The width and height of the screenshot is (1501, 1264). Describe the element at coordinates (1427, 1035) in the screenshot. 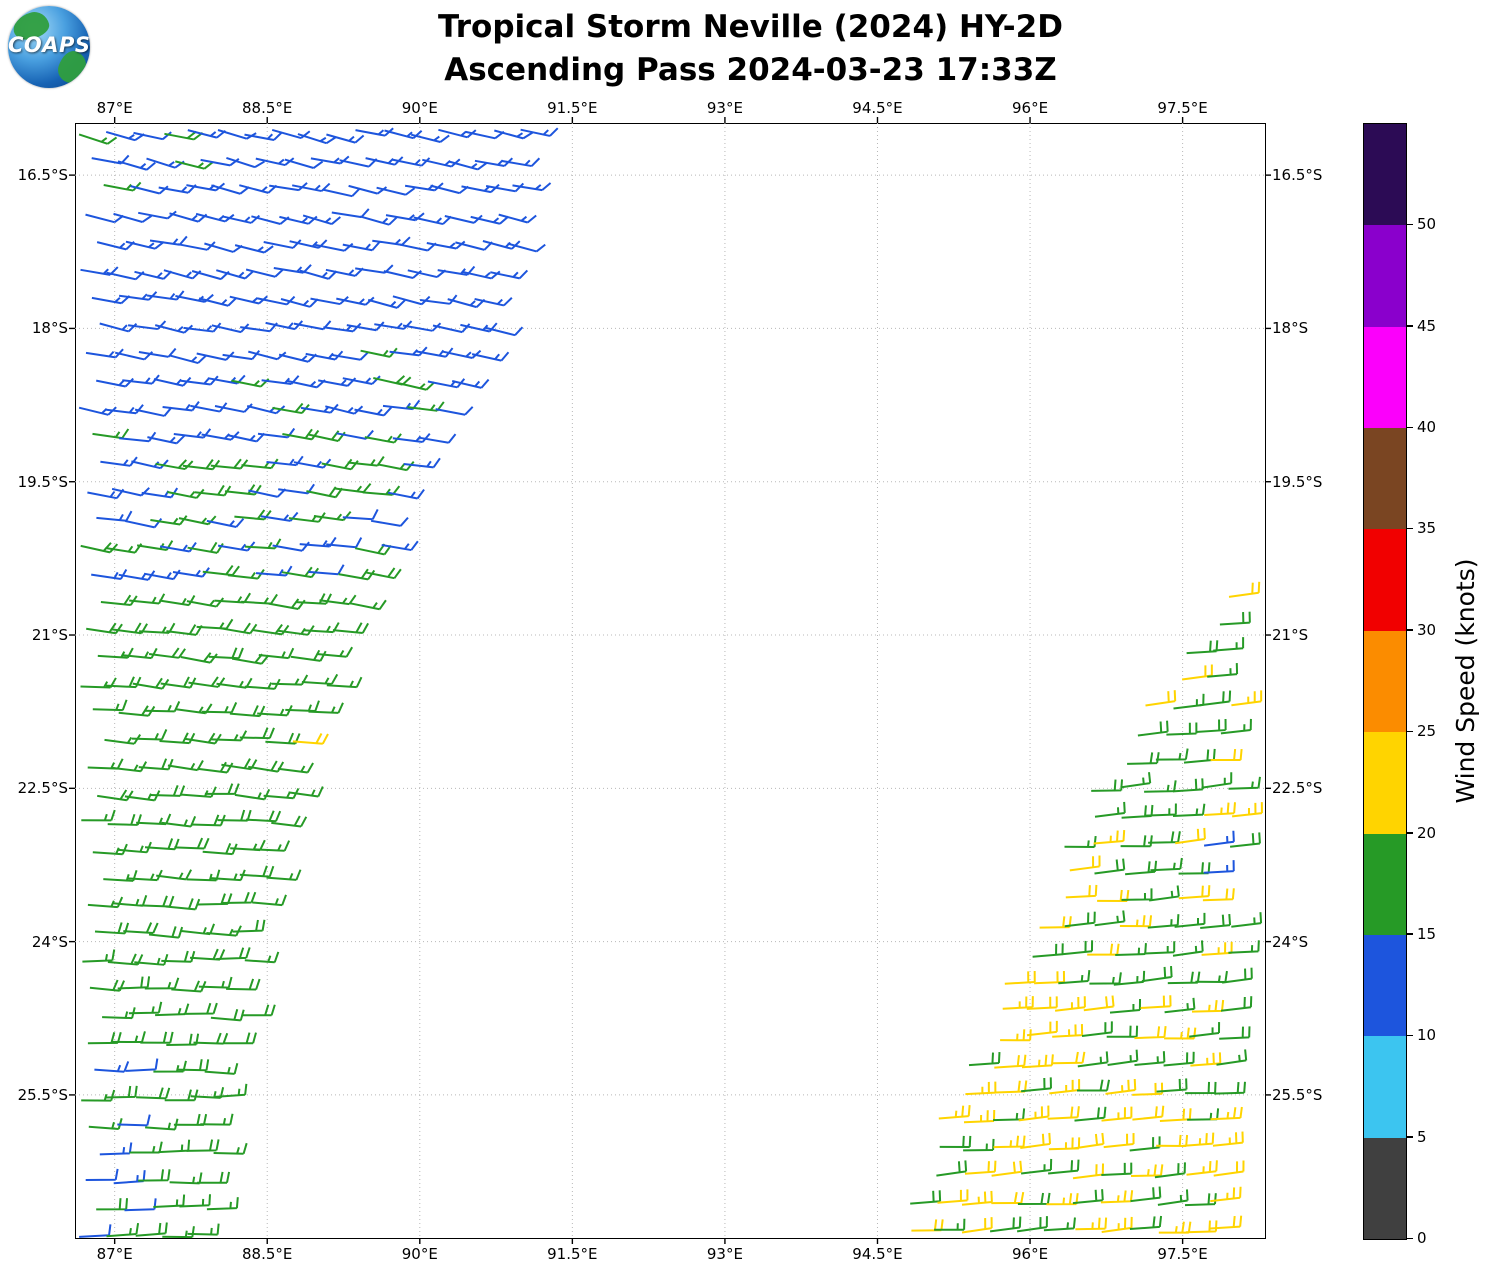

I see `colorbar-tick-label: 10` at that location.